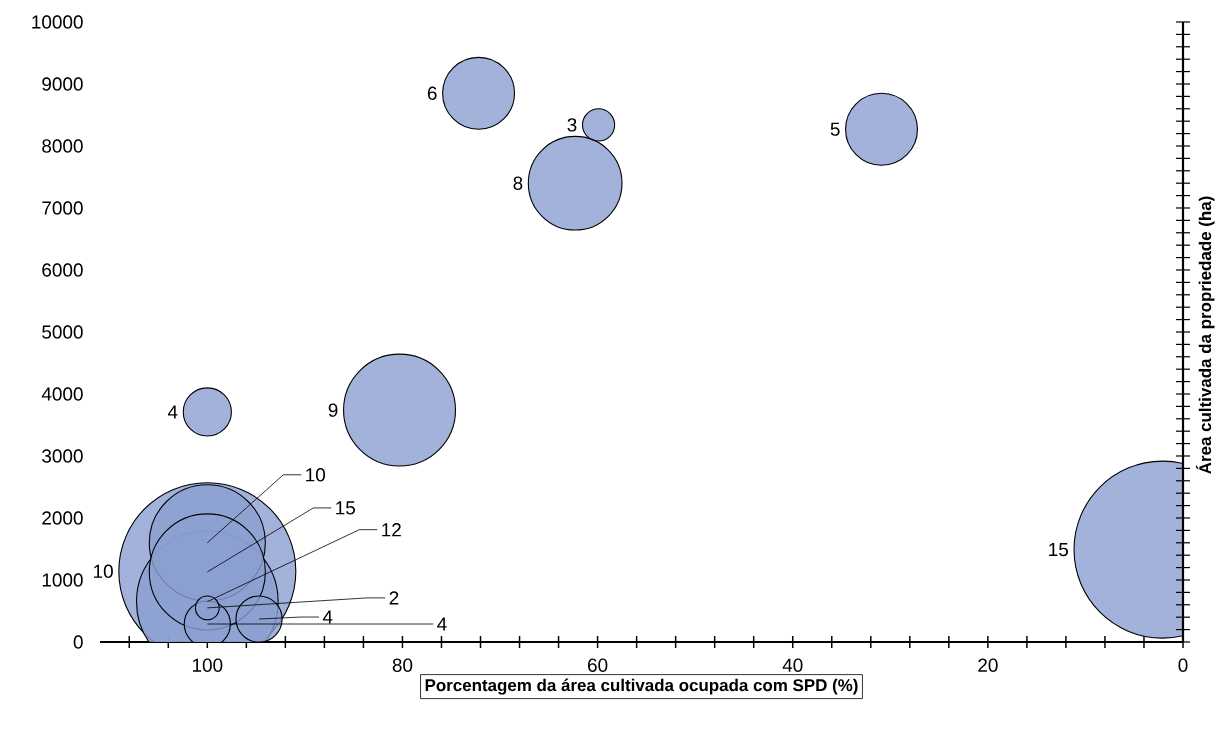 Image resolution: width=1221 pixels, height=733 pixels. I want to click on y-tick-label: 5000, so click(62, 332).